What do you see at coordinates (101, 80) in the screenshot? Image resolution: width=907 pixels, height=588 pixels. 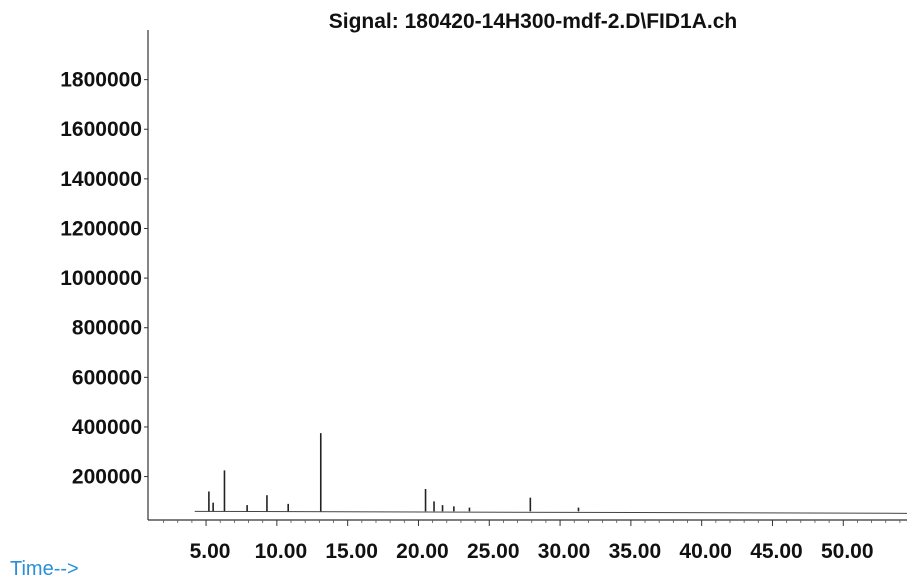 I see `y-tick-label: 1800000` at bounding box center [101, 80].